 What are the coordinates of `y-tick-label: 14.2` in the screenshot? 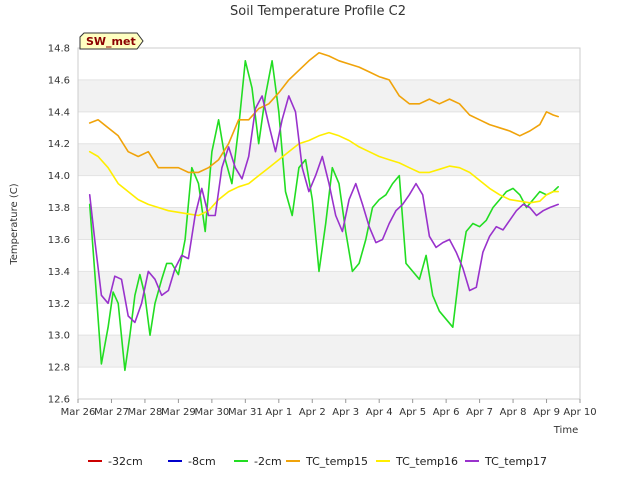 It's located at (59, 144).